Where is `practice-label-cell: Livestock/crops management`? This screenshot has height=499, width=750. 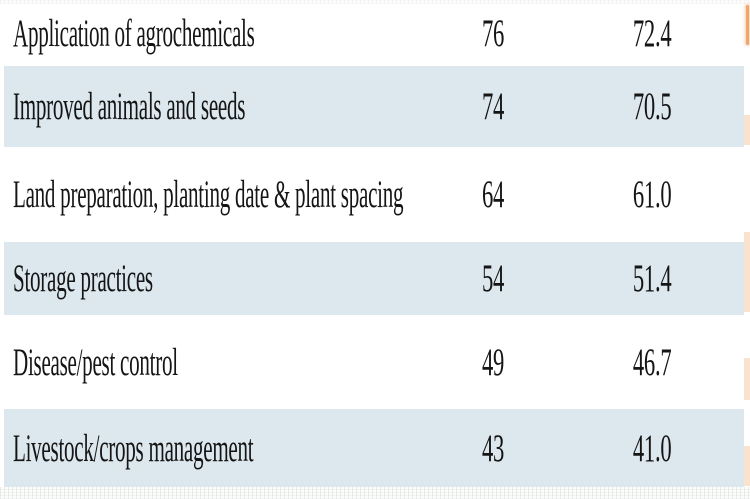 practice-label-cell: Livestock/crops management is located at coordinates (210, 448).